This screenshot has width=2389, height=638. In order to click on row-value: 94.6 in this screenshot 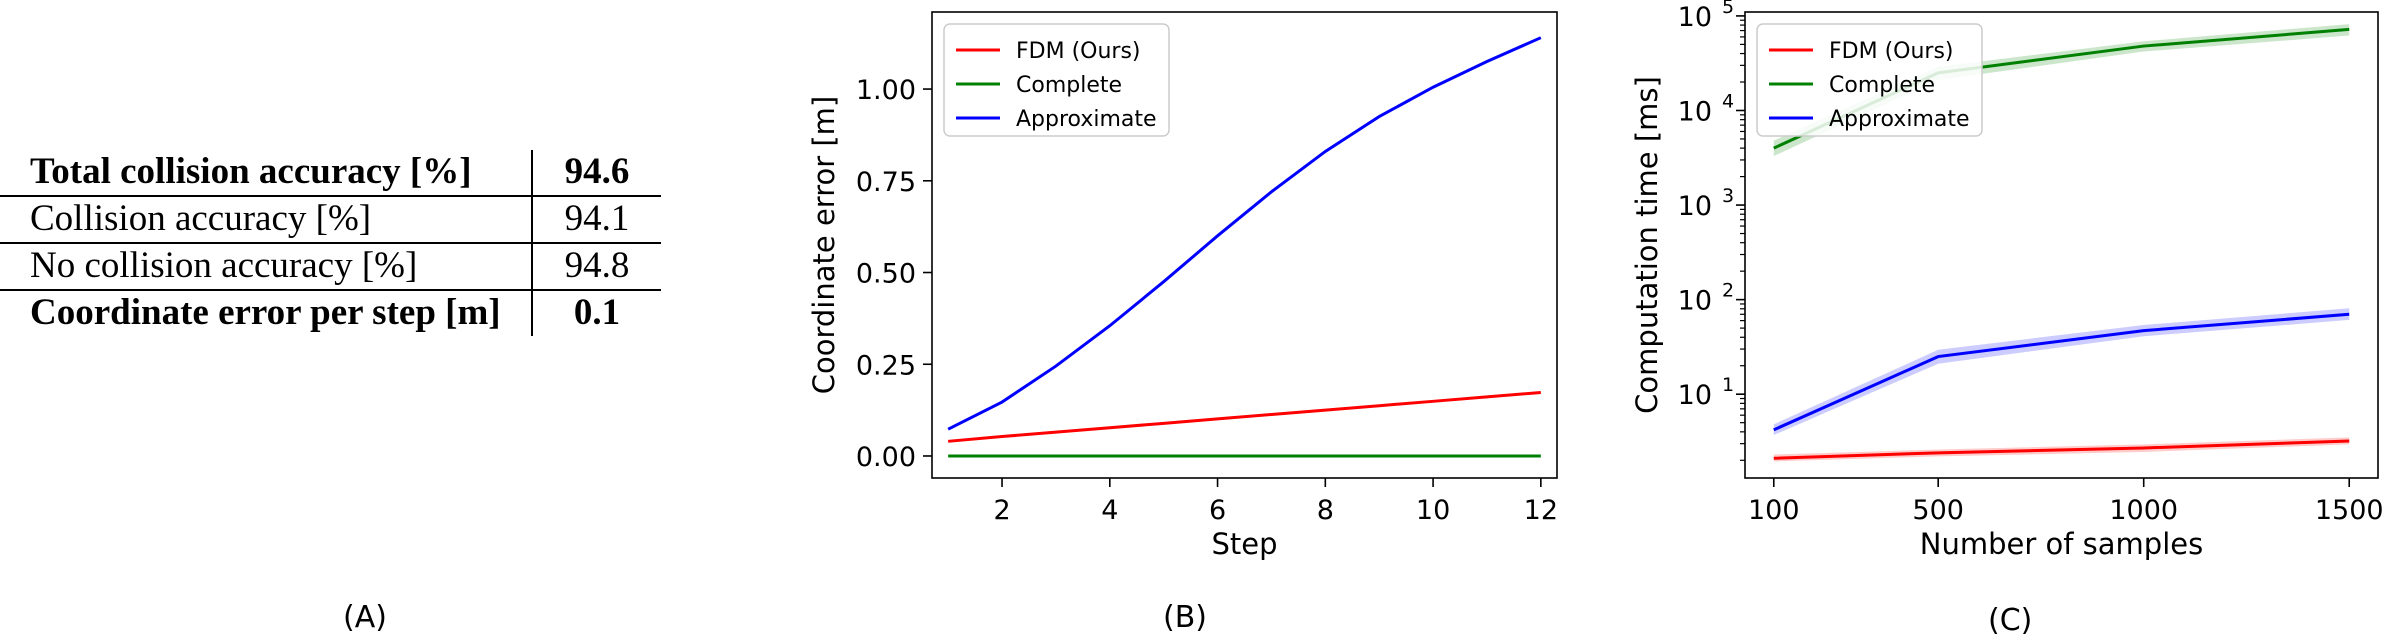, I will do `click(596, 173)`.